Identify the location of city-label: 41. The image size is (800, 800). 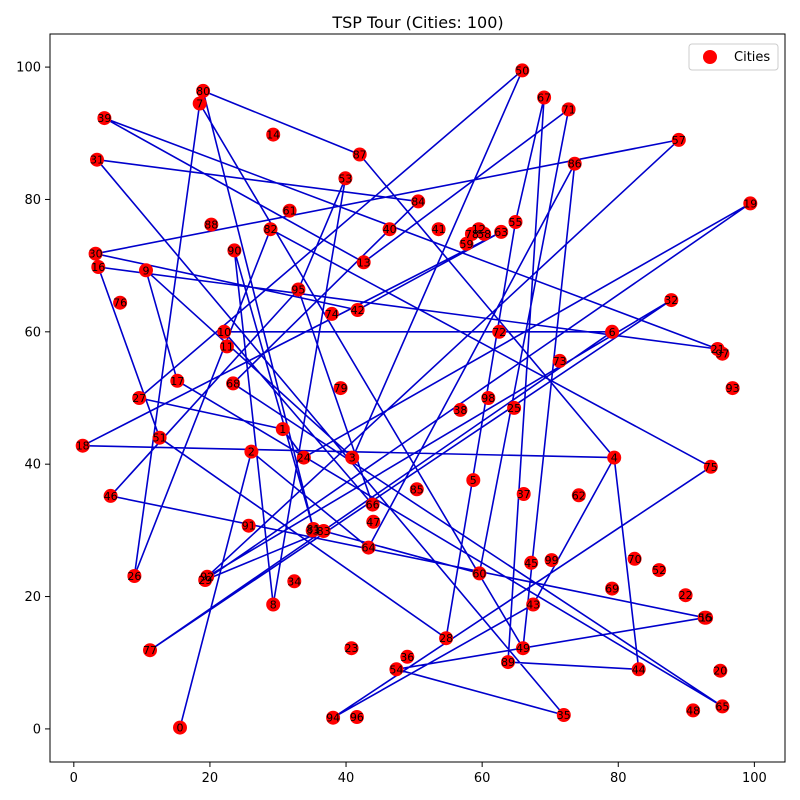
(439, 229).